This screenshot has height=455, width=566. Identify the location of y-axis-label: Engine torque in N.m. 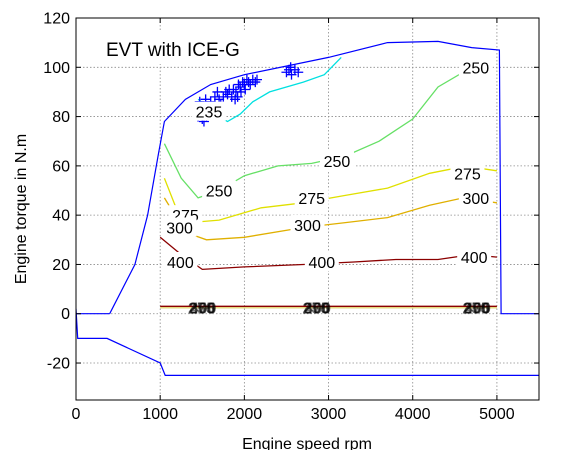
(21, 209).